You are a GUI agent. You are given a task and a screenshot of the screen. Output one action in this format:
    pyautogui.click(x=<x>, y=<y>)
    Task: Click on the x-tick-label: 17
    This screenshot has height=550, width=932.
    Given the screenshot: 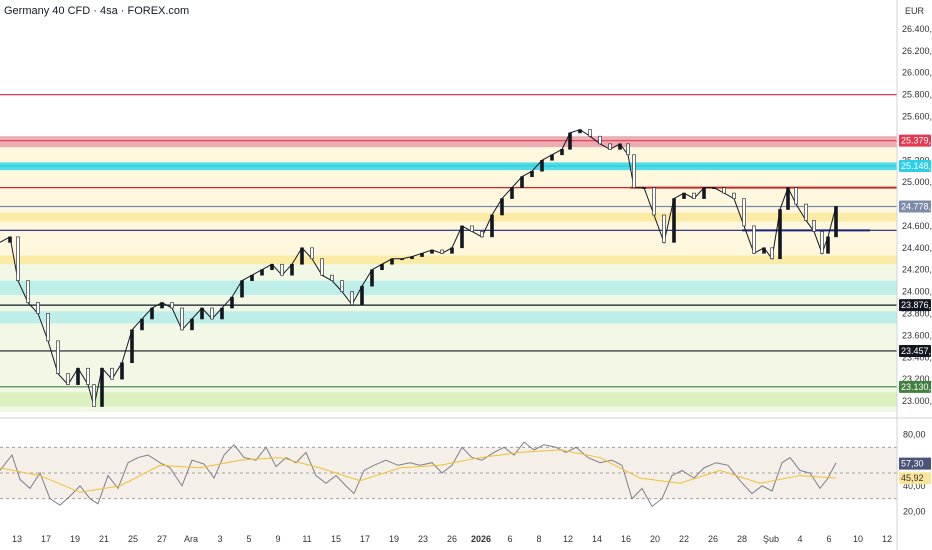 What is the action you would take?
    pyautogui.click(x=46, y=539)
    